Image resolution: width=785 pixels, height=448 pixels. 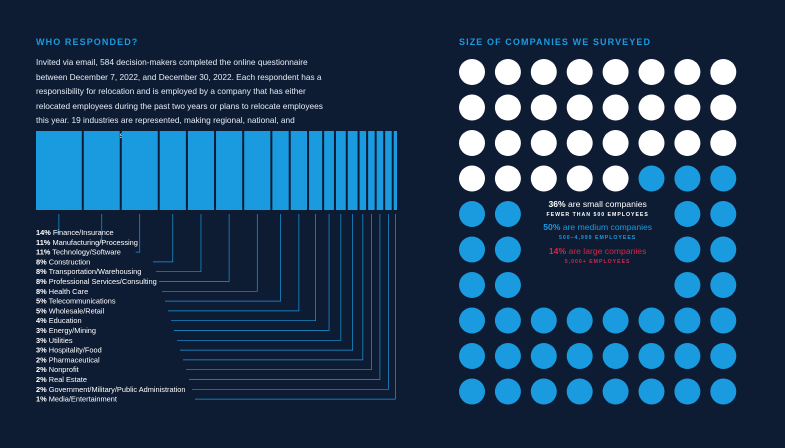 What do you see at coordinates (69, 350) in the screenshot?
I see `industry-label: 3% Hospitality/Food` at bounding box center [69, 350].